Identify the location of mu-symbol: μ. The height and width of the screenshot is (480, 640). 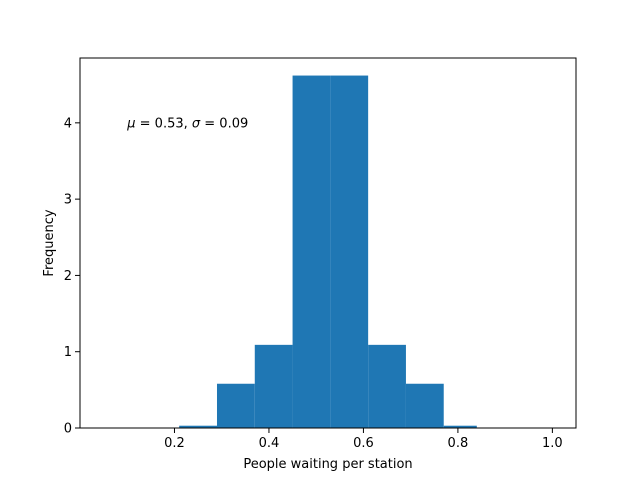
(130, 123).